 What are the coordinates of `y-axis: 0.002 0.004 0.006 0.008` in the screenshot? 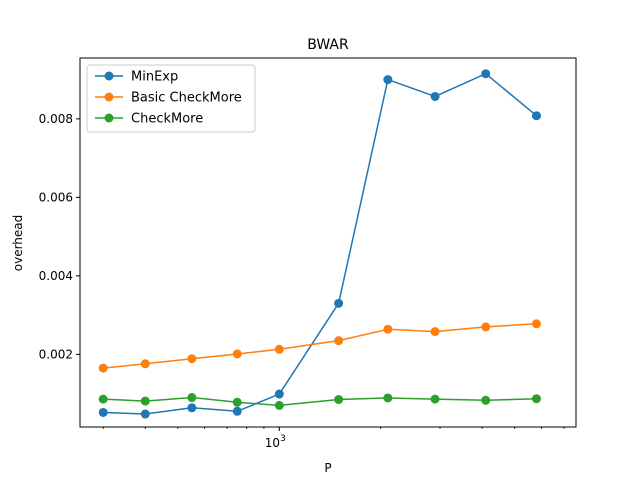 It's located at (59, 236).